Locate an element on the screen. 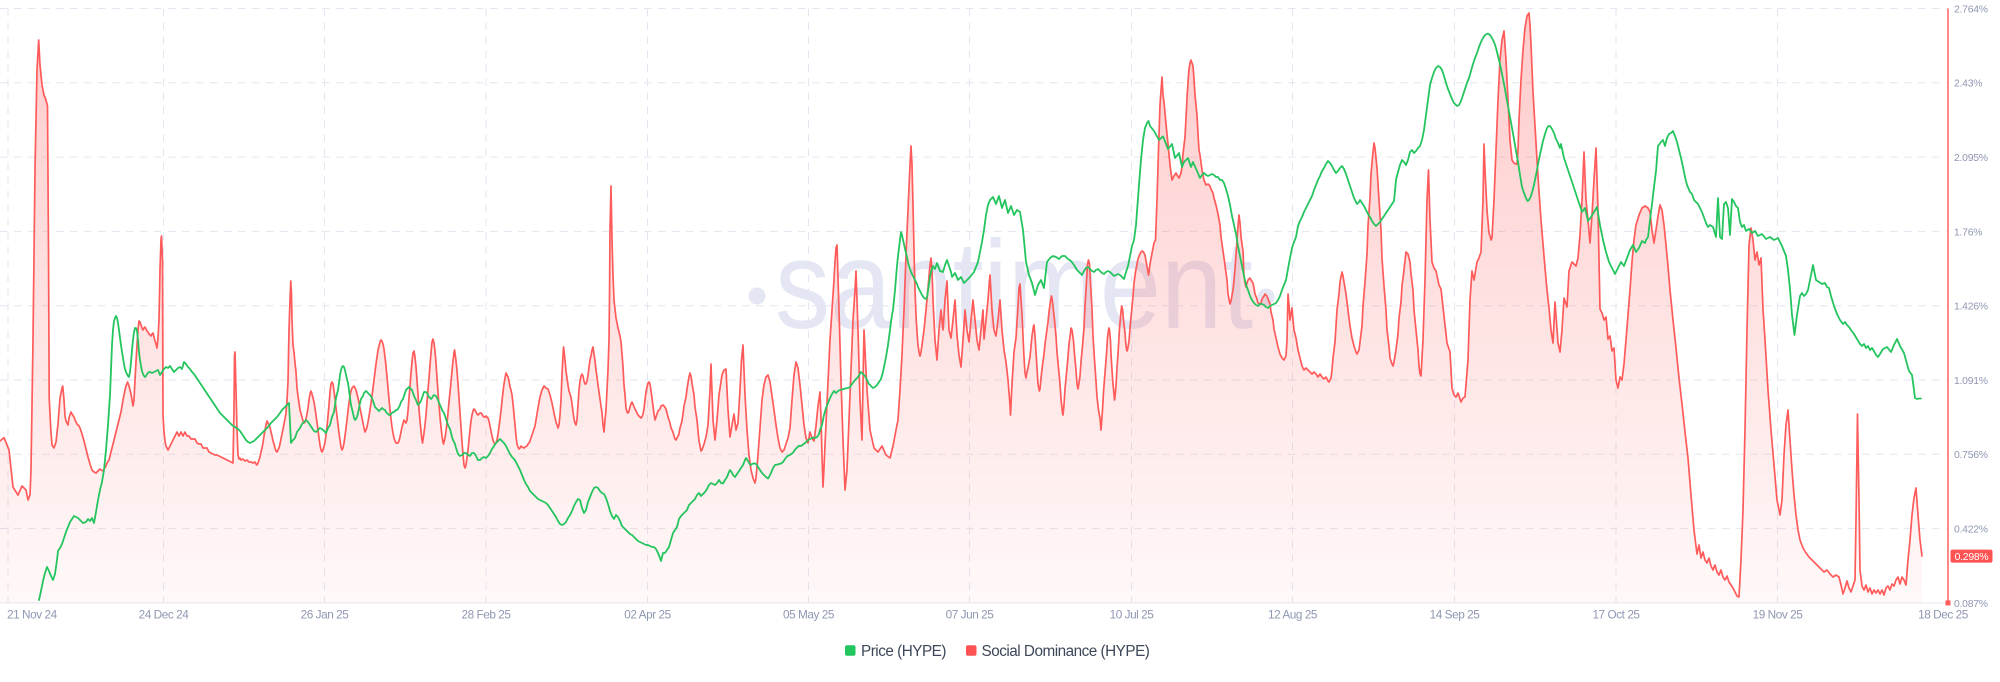  svg-text: 18 Dec 25 is located at coordinates (1943, 614).